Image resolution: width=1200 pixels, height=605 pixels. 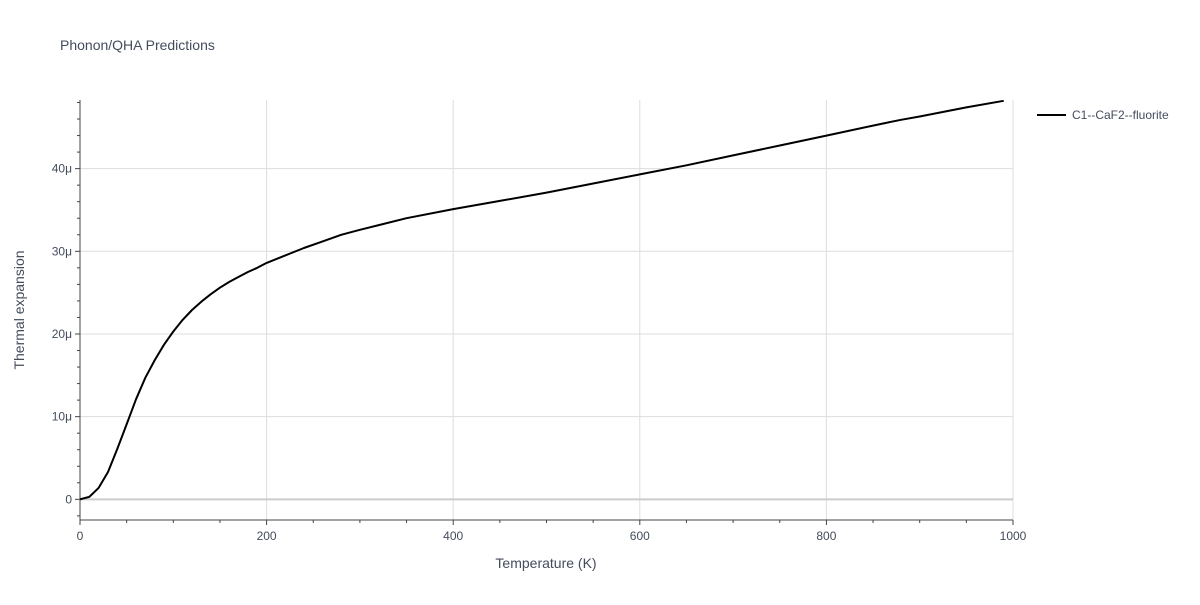 What do you see at coordinates (267, 536) in the screenshot?
I see `x-tick-label: 200` at bounding box center [267, 536].